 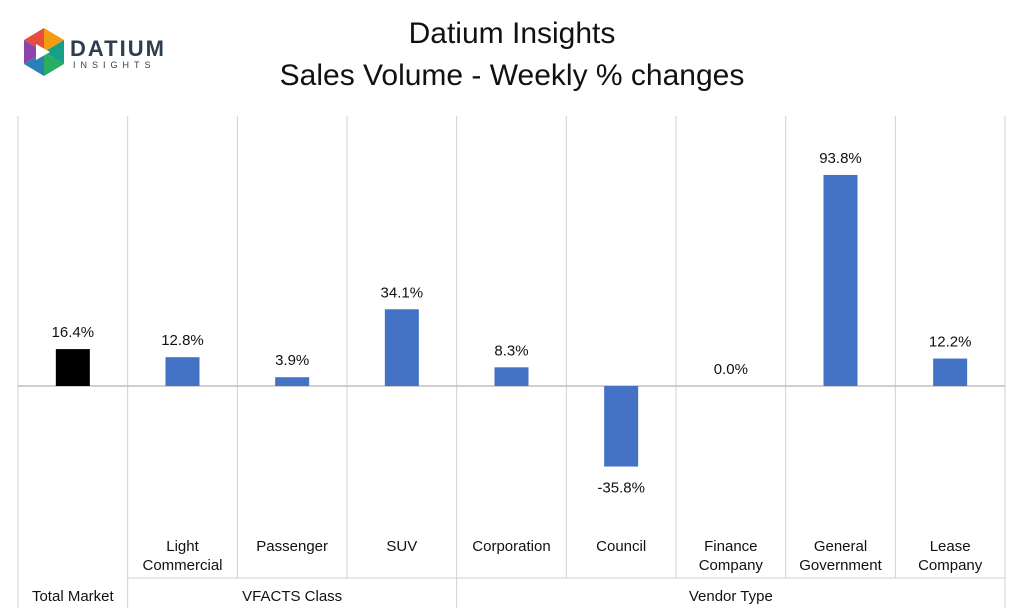 What do you see at coordinates (730, 546) in the screenshot?
I see `category-label-6: Finance` at bounding box center [730, 546].